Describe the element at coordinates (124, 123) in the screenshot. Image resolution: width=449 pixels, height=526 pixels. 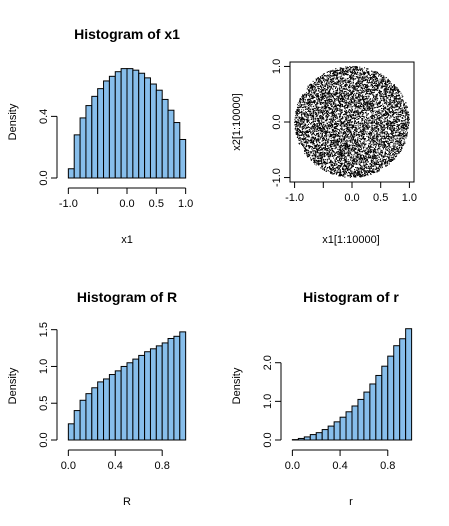
I see `histogram-bar` at that location.